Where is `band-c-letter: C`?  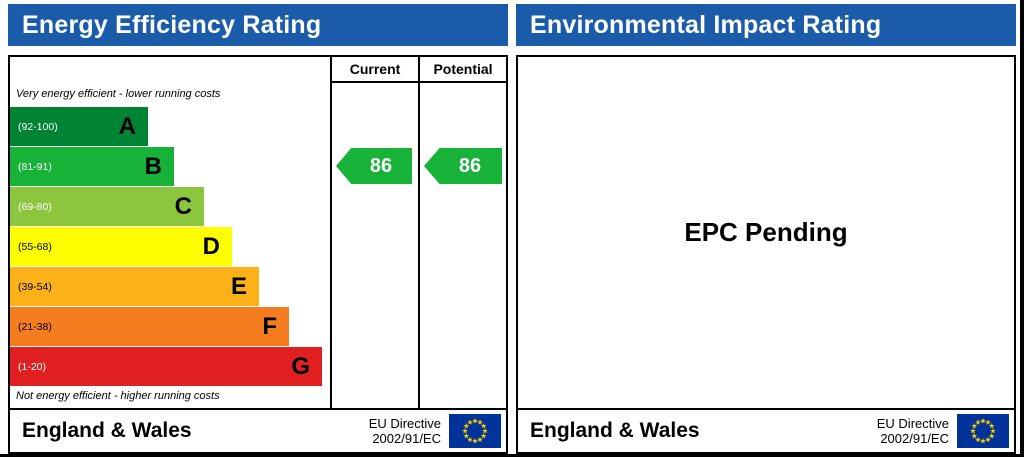
band-c-letter: C is located at coordinates (183, 206).